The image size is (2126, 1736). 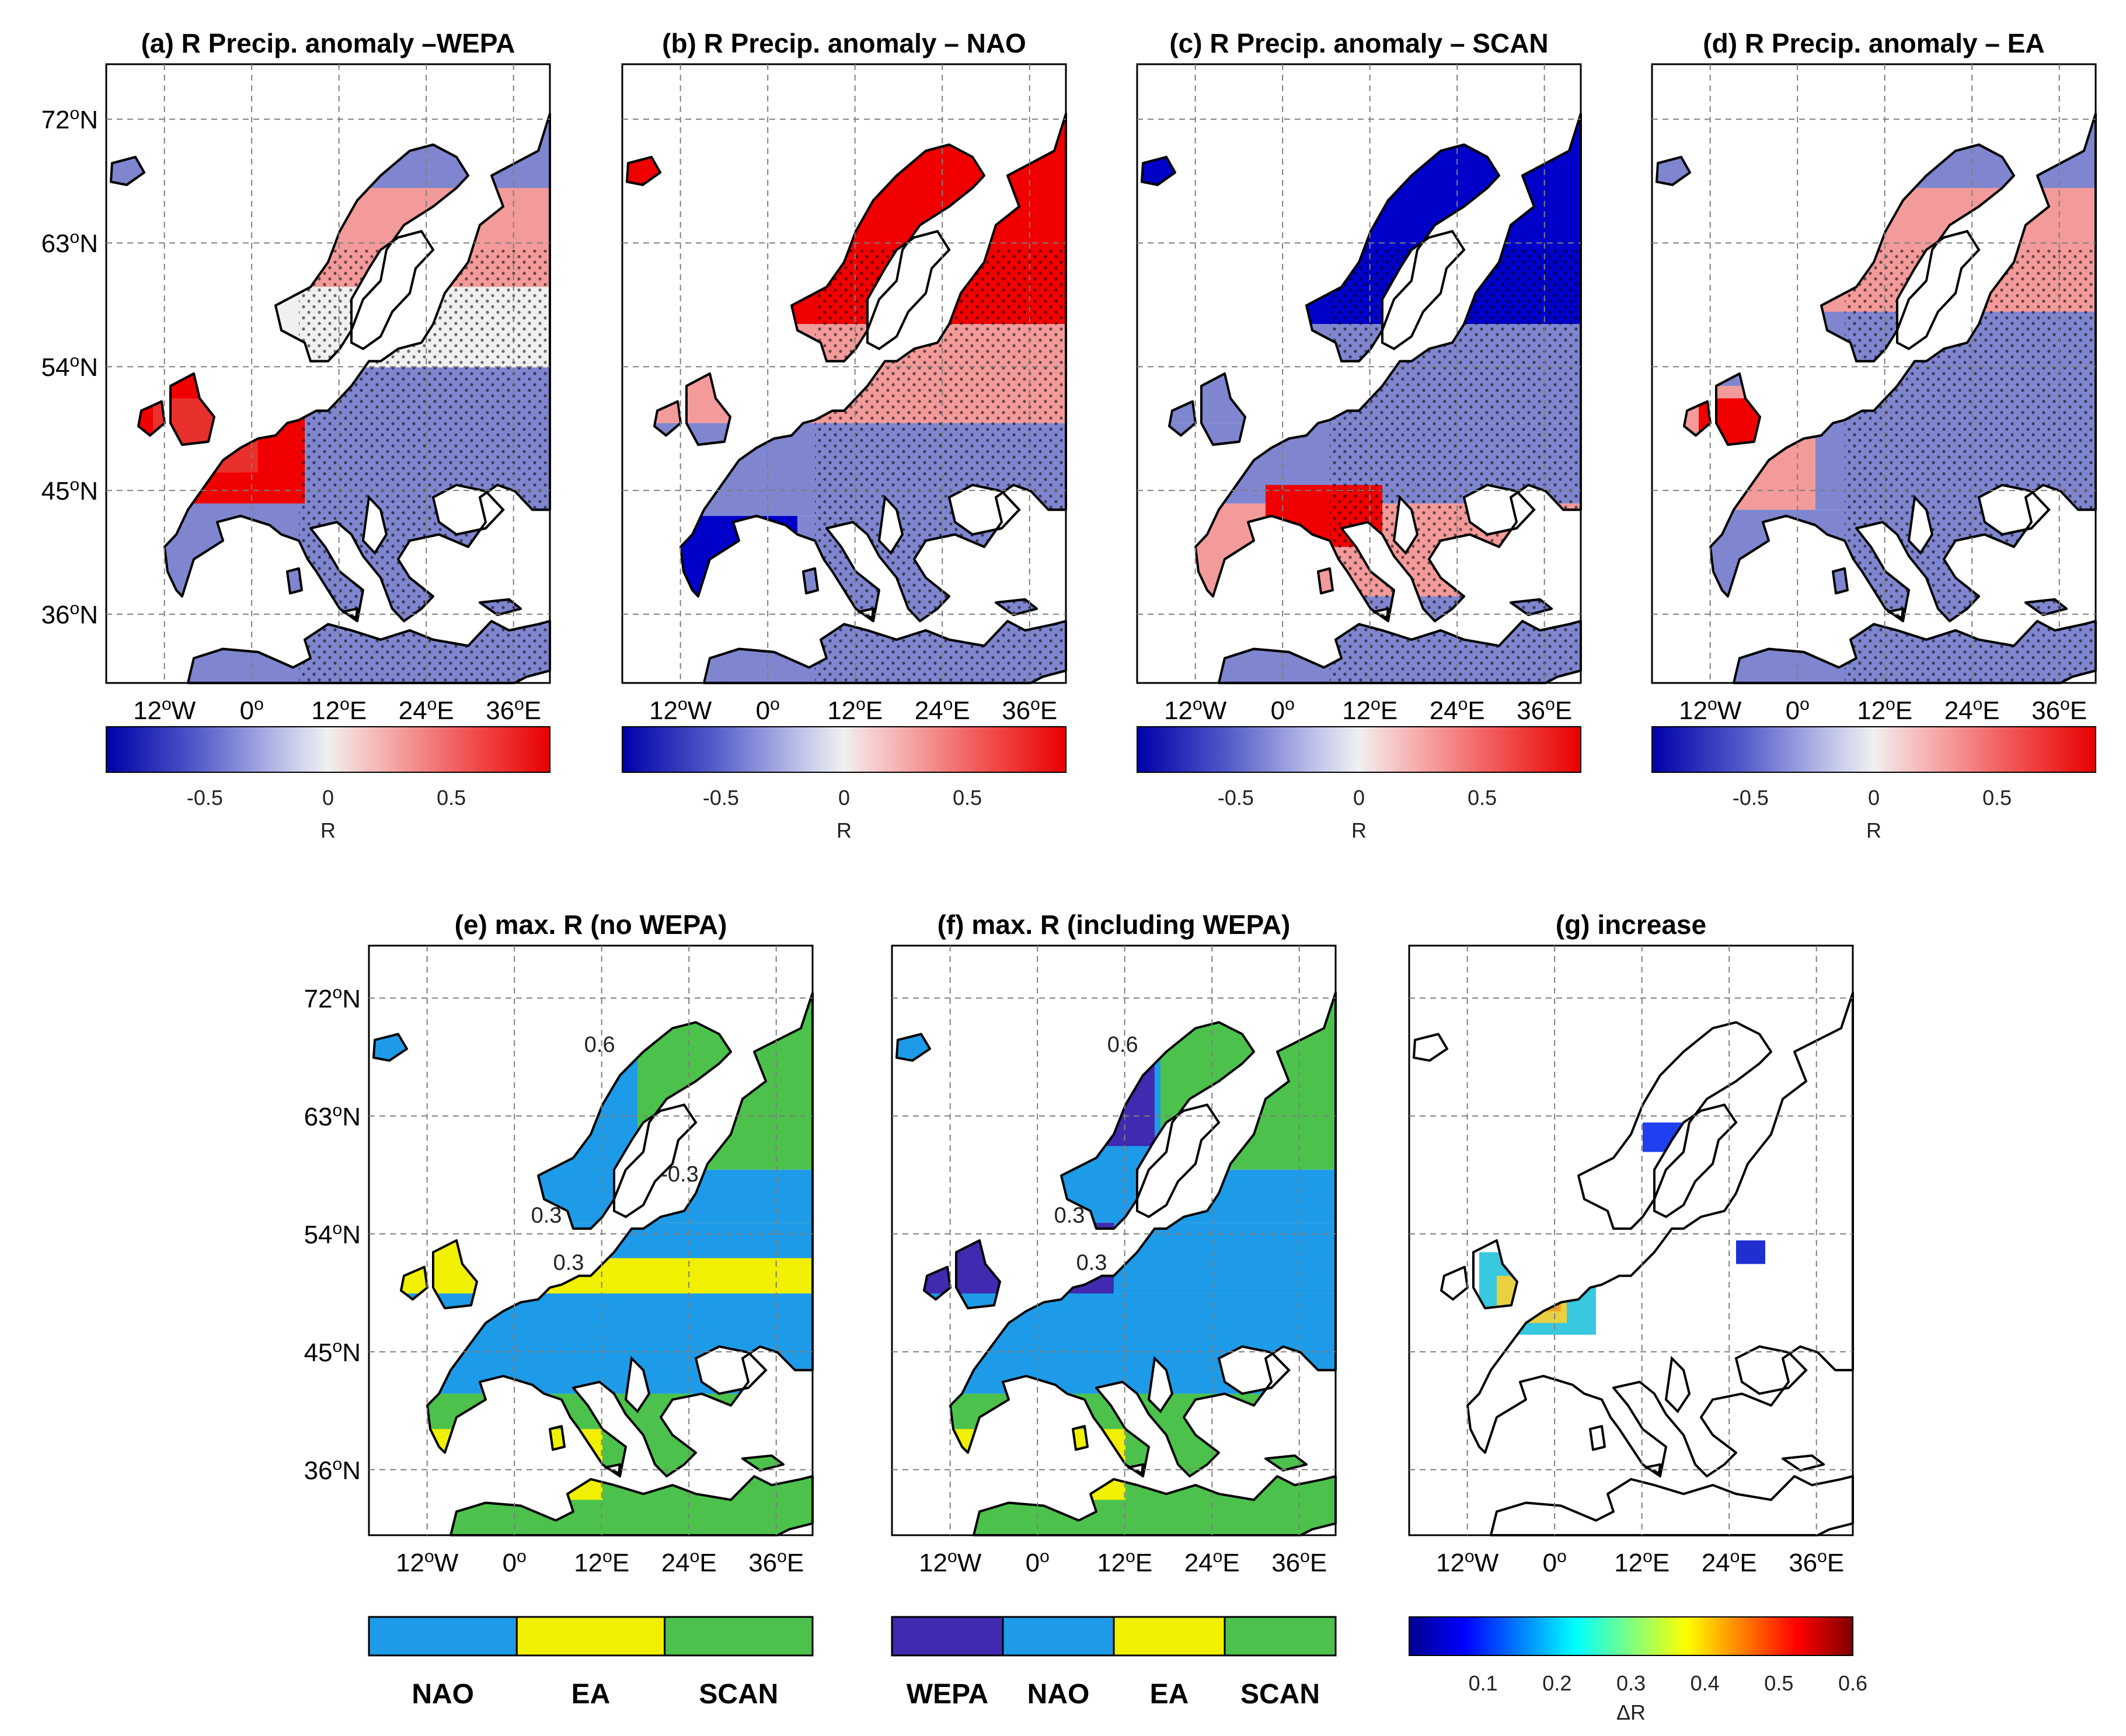 I want to click on colorbar-tick-label: 0.2, so click(x=1556, y=1683).